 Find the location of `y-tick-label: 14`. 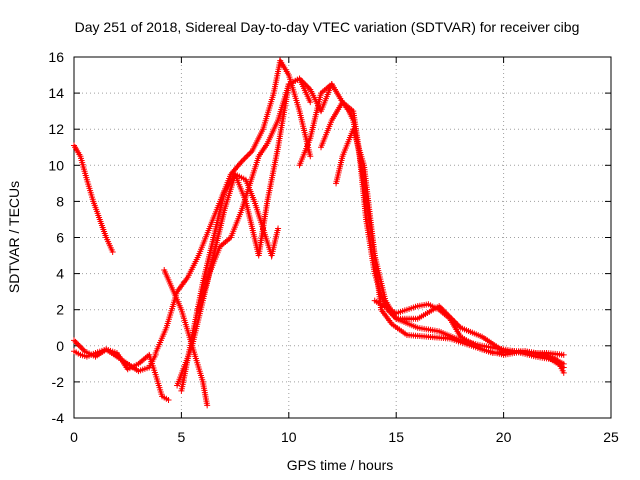

y-tick-label: 14 is located at coordinates (56, 93).